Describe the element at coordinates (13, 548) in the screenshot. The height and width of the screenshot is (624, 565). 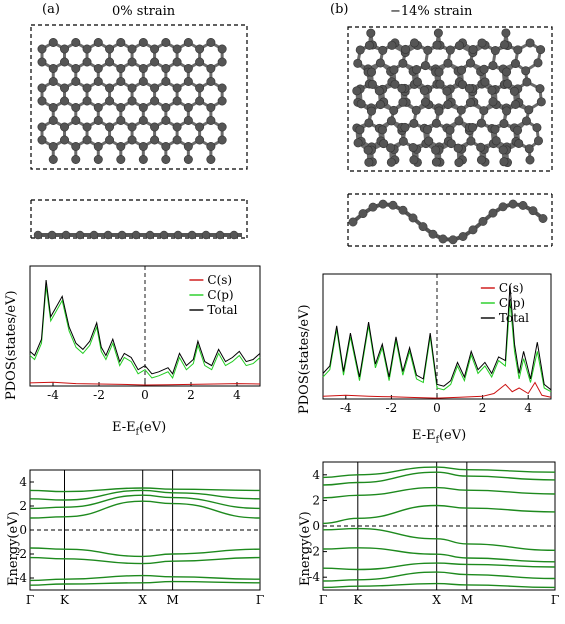
I see `band-a-ylabel: Energy(eV)` at that location.